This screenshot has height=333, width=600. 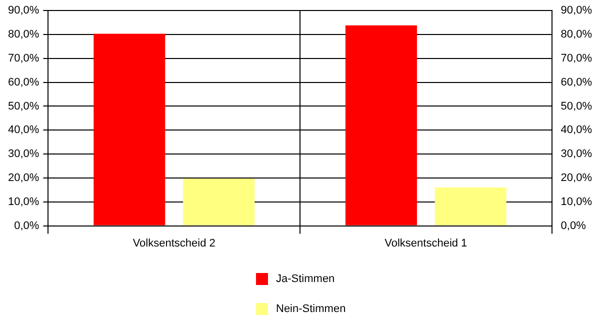 What do you see at coordinates (576, 58) in the screenshot?
I see `y2-tick-label: 70,0%` at bounding box center [576, 58].